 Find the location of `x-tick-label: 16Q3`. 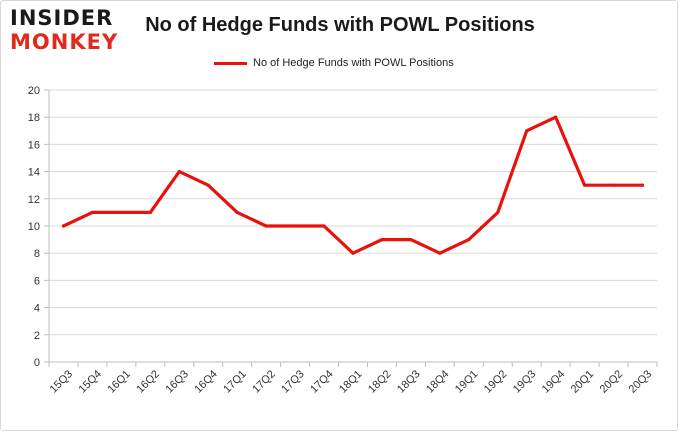

x-tick-label: 16Q3 is located at coordinates (177, 382).